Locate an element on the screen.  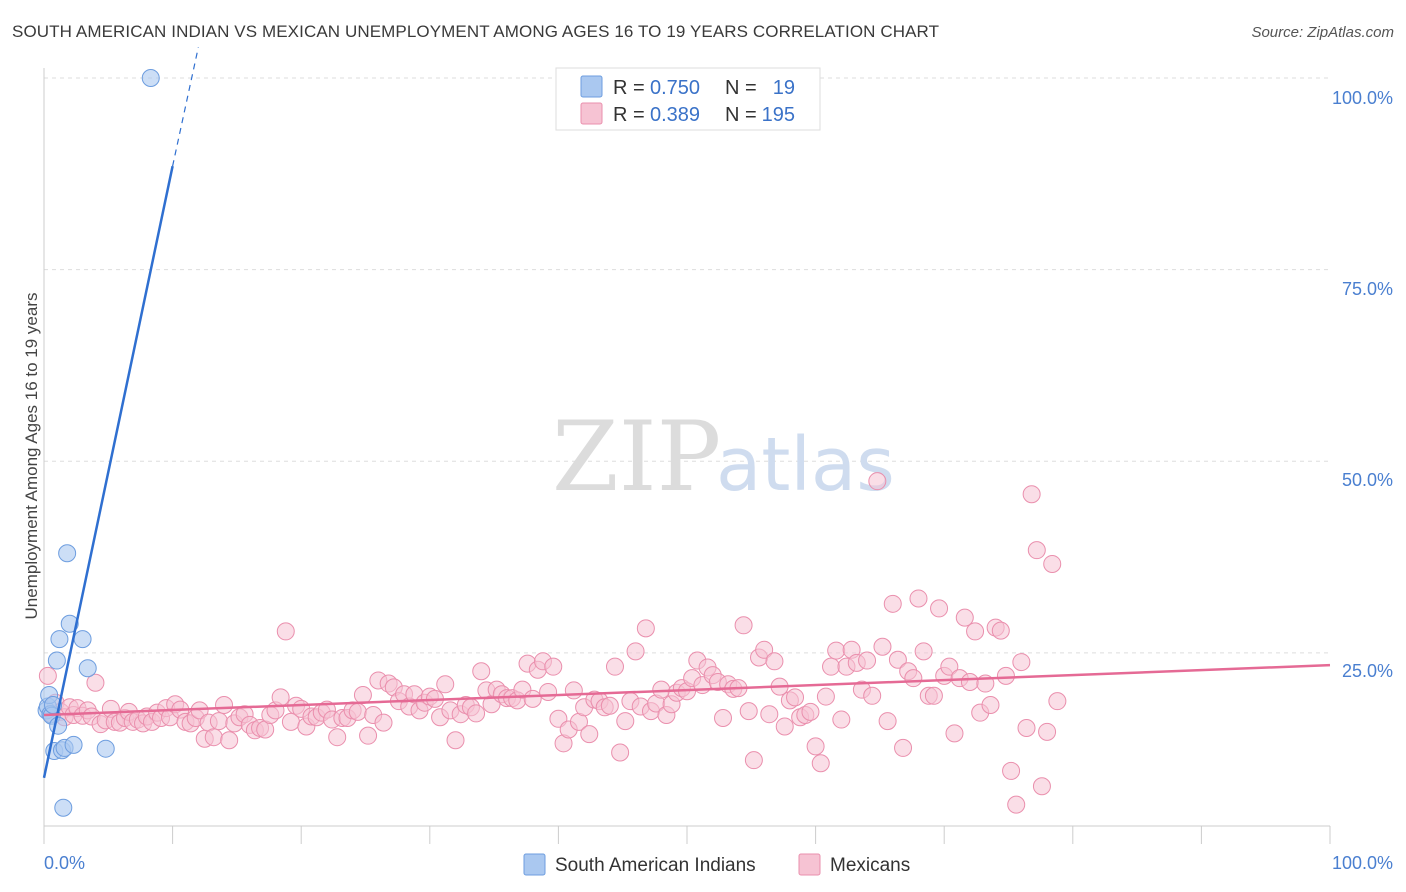
y-tick-labels: 100.0% 75.0% 50.0% 25.0% is located at coordinates (1362, 384).